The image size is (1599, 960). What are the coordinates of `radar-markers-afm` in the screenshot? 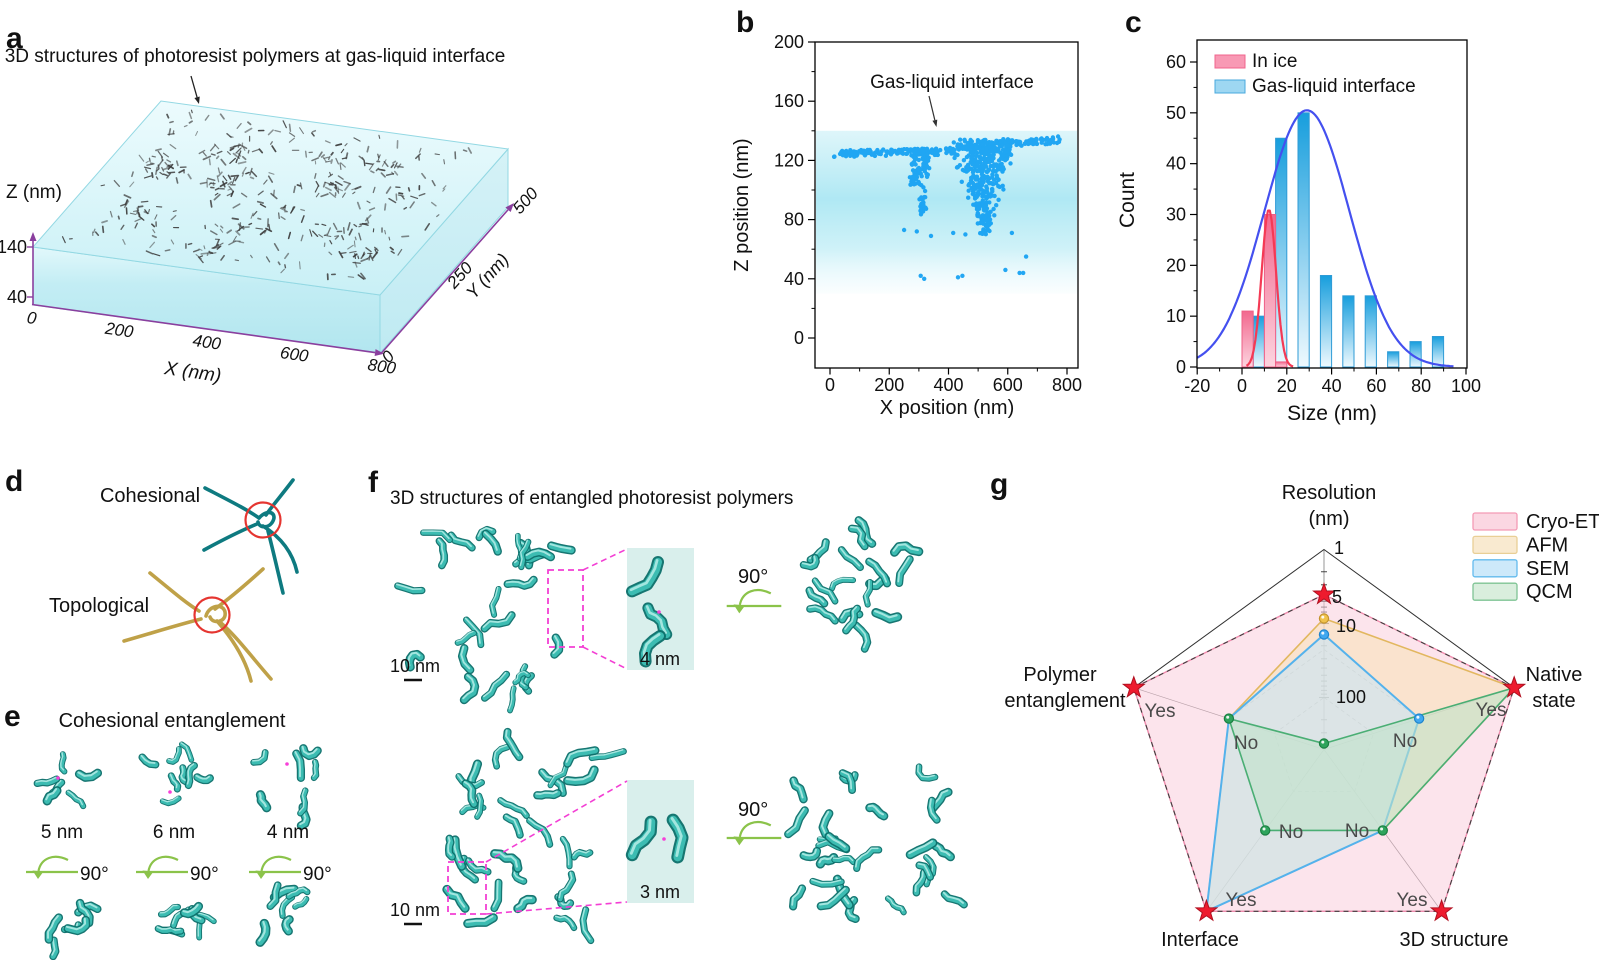 It's located at (1324, 618).